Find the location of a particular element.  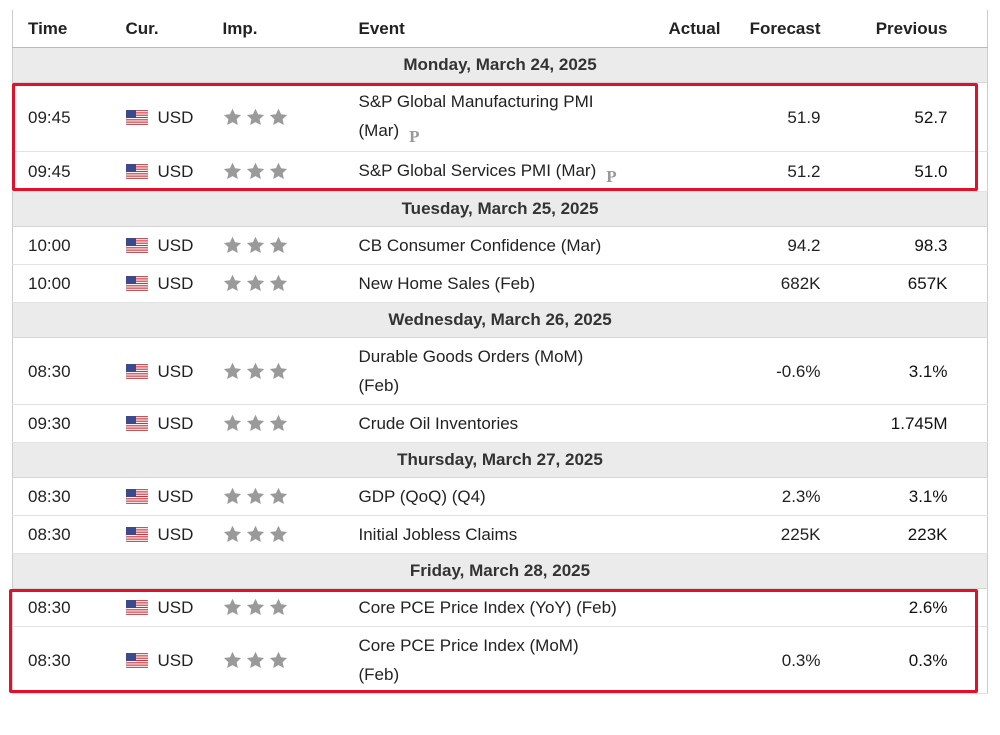

event-forecast: 51.9 is located at coordinates (770, 117).